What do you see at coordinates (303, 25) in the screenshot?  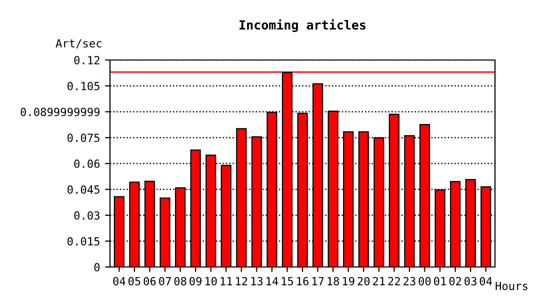 I see `chart-title: Incoming articles` at bounding box center [303, 25].